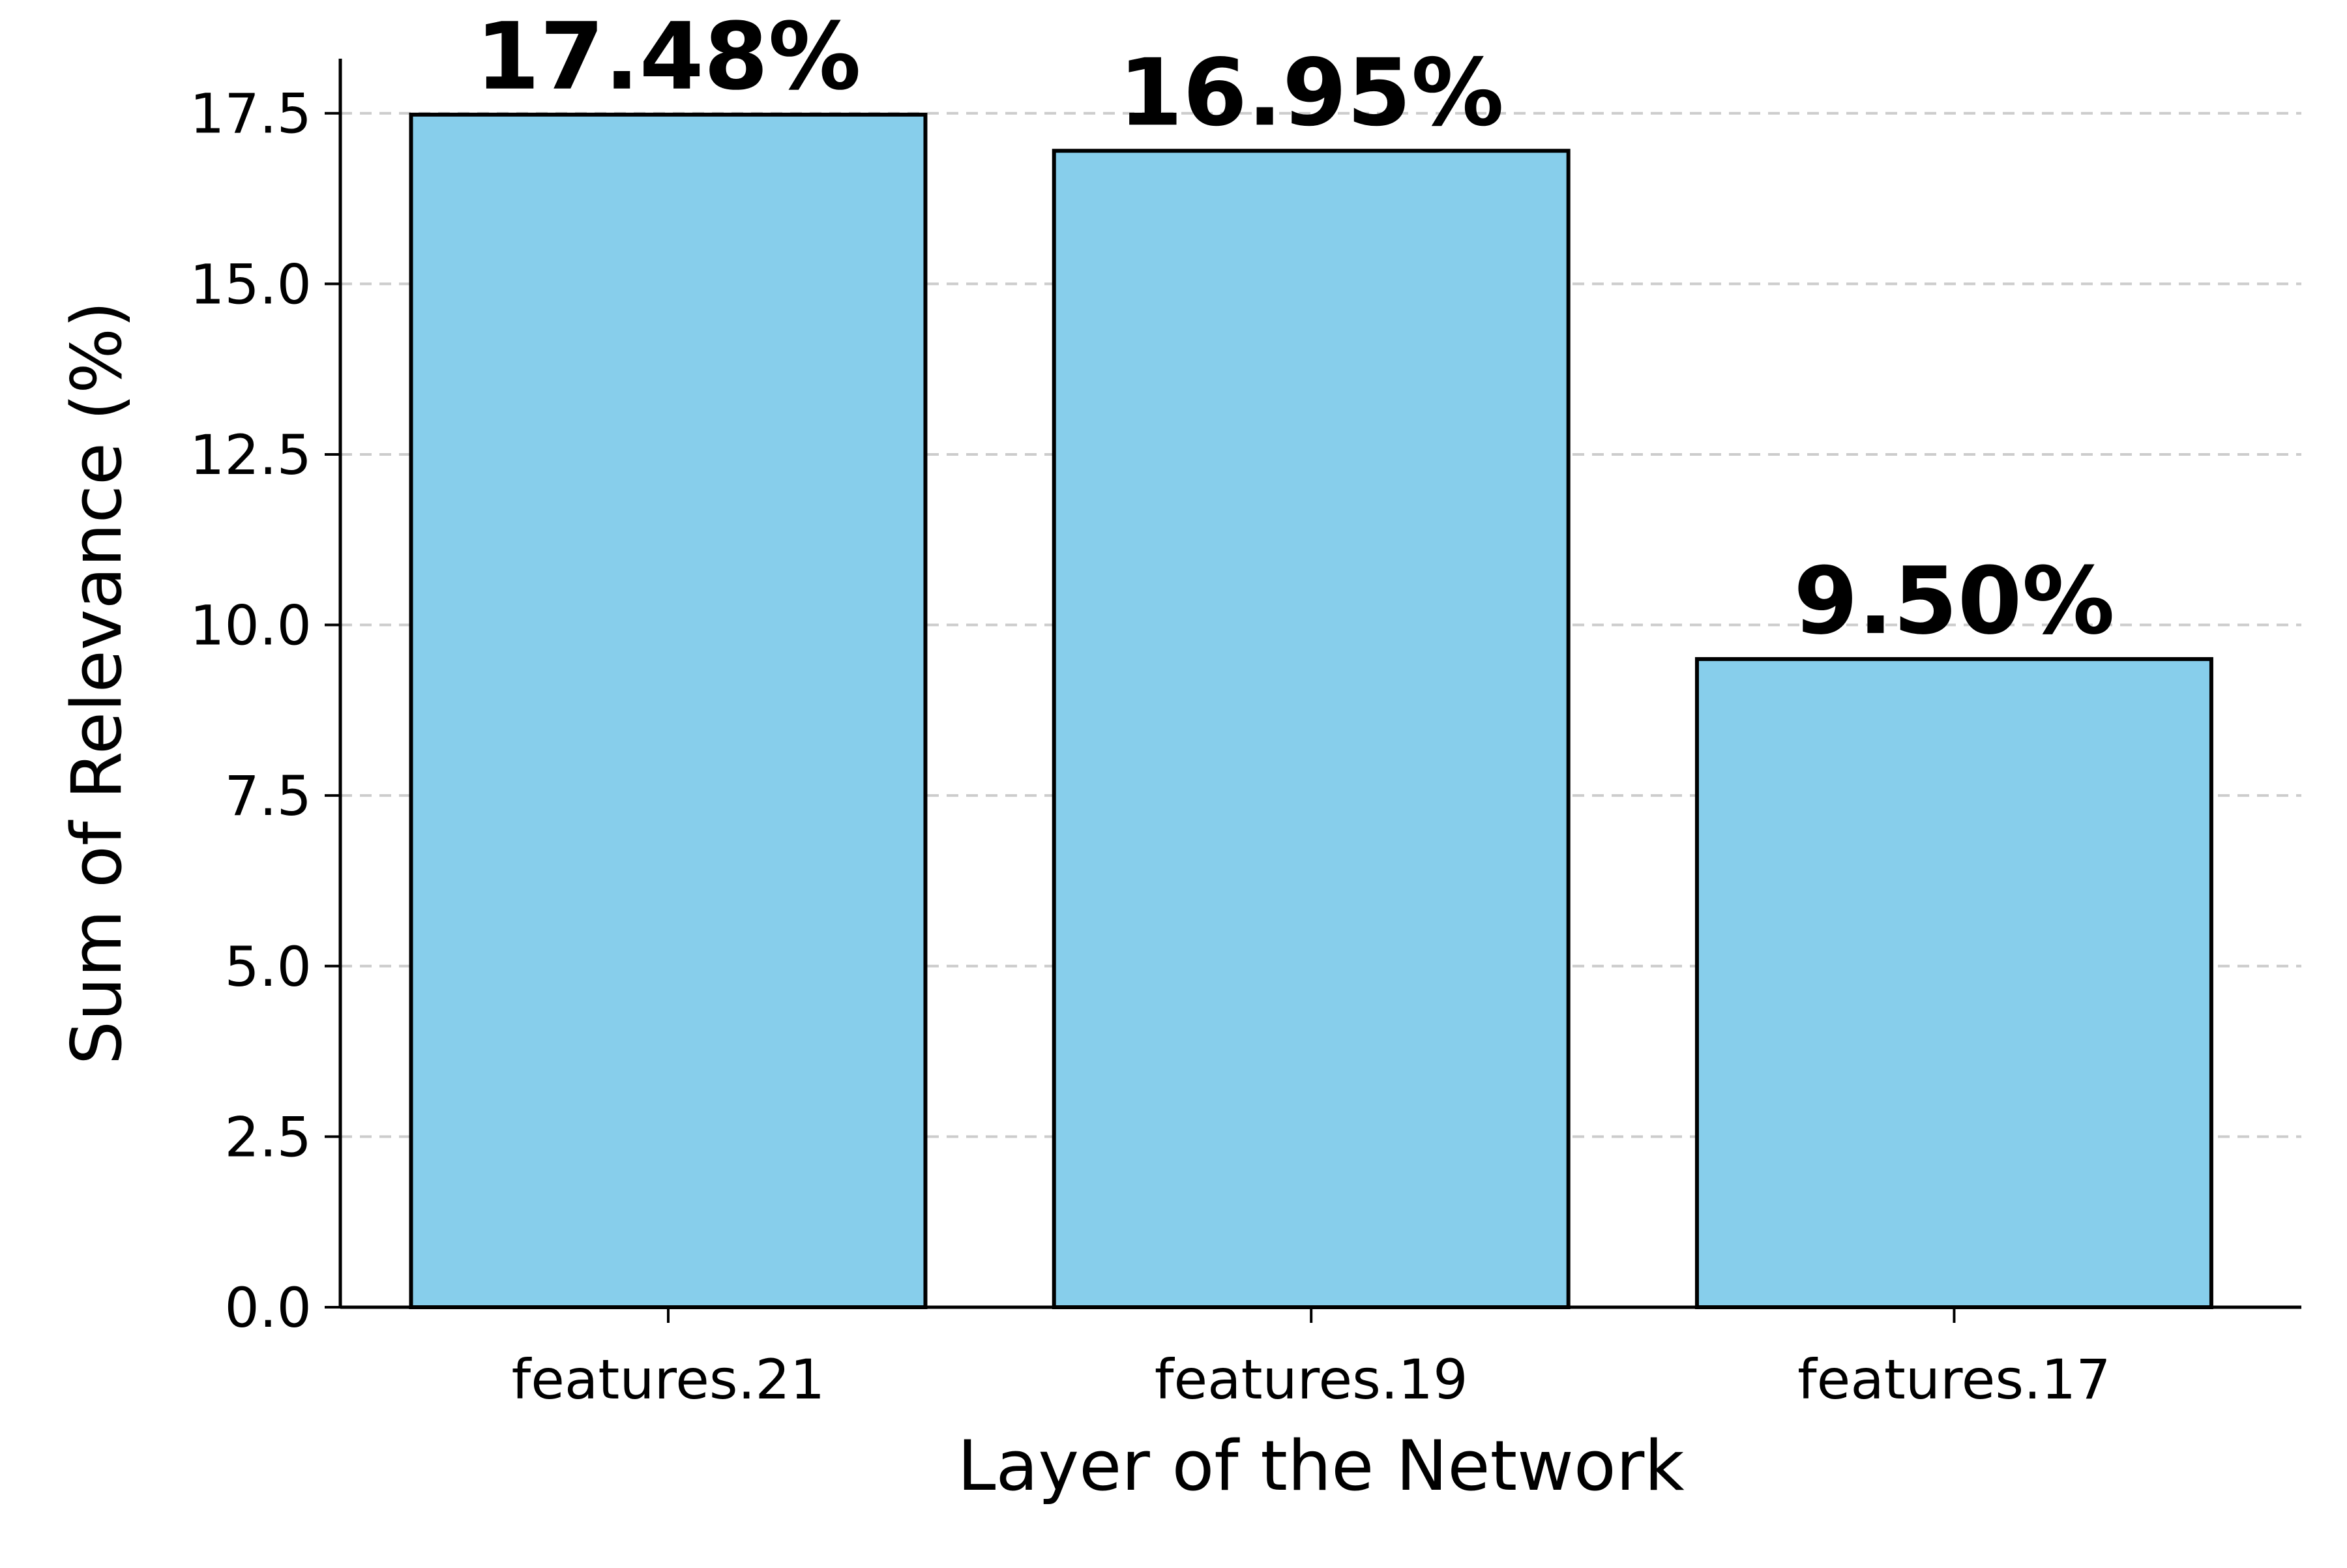 The width and height of the screenshot is (2347, 1568). I want to click on x-axis-title: Layer of the Network, so click(1321, 1466).